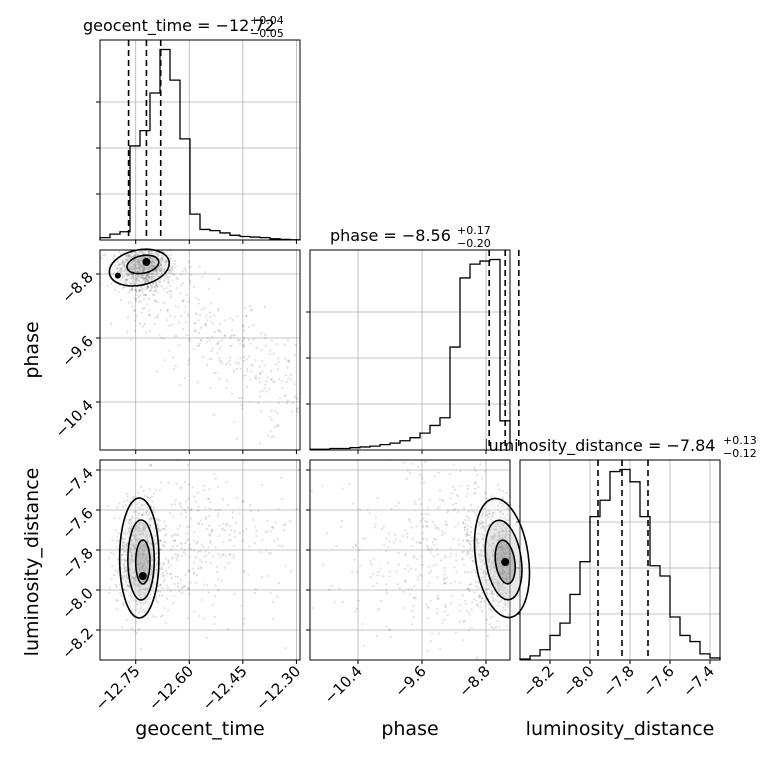 The height and width of the screenshot is (760, 760). Describe the element at coordinates (390, 235) in the screenshot. I see `title-phase-main: phase = −8.56` at that location.